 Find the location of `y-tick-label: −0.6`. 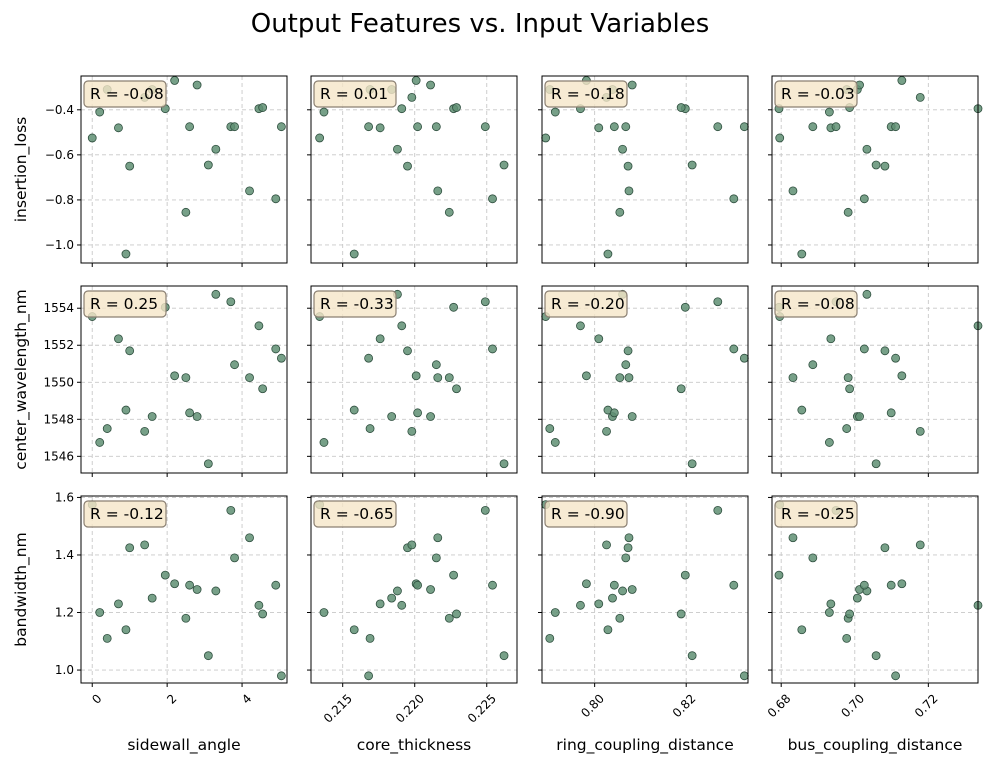

y-tick-label: −0.6 is located at coordinates (59, 155).